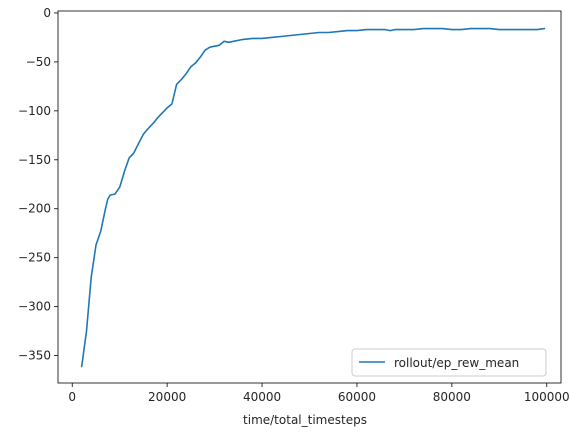  What do you see at coordinates (47, 13) in the screenshot?
I see `y-tick-label: 0` at bounding box center [47, 13].